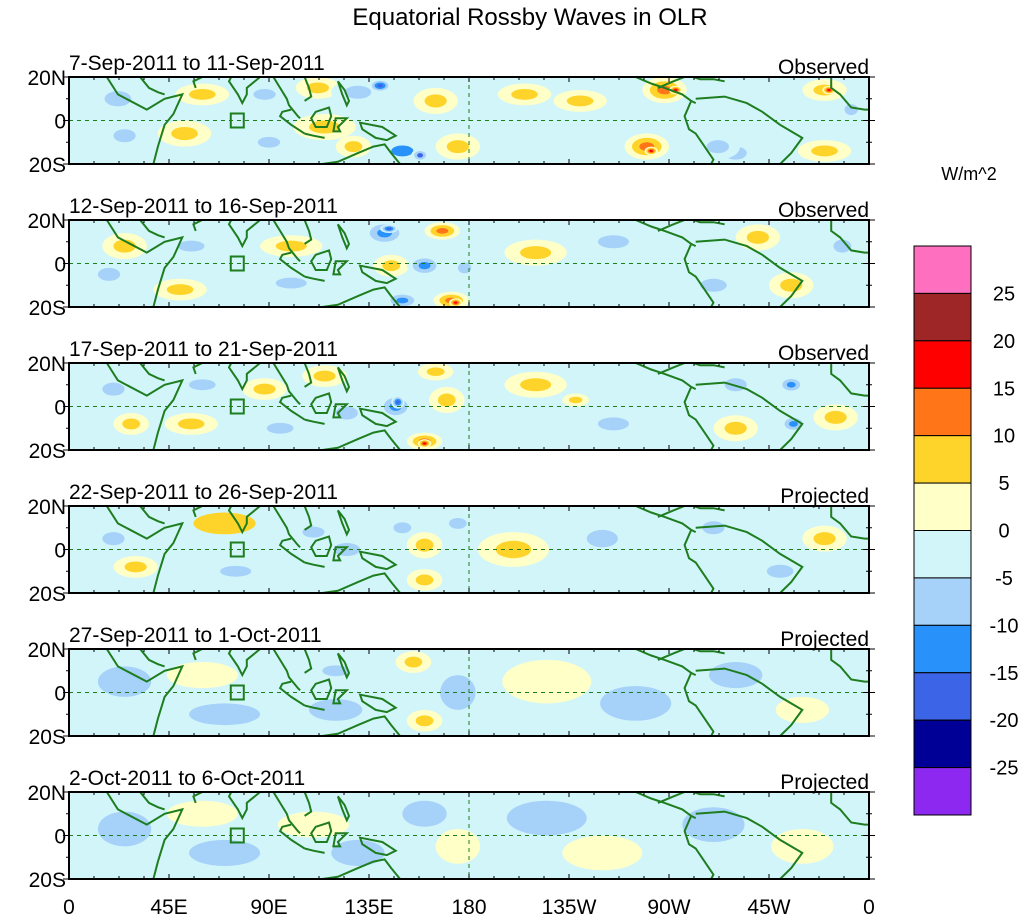 This screenshot has height=924, width=1021. I want to click on colorbar-tick-label: 15, so click(1004, 389).